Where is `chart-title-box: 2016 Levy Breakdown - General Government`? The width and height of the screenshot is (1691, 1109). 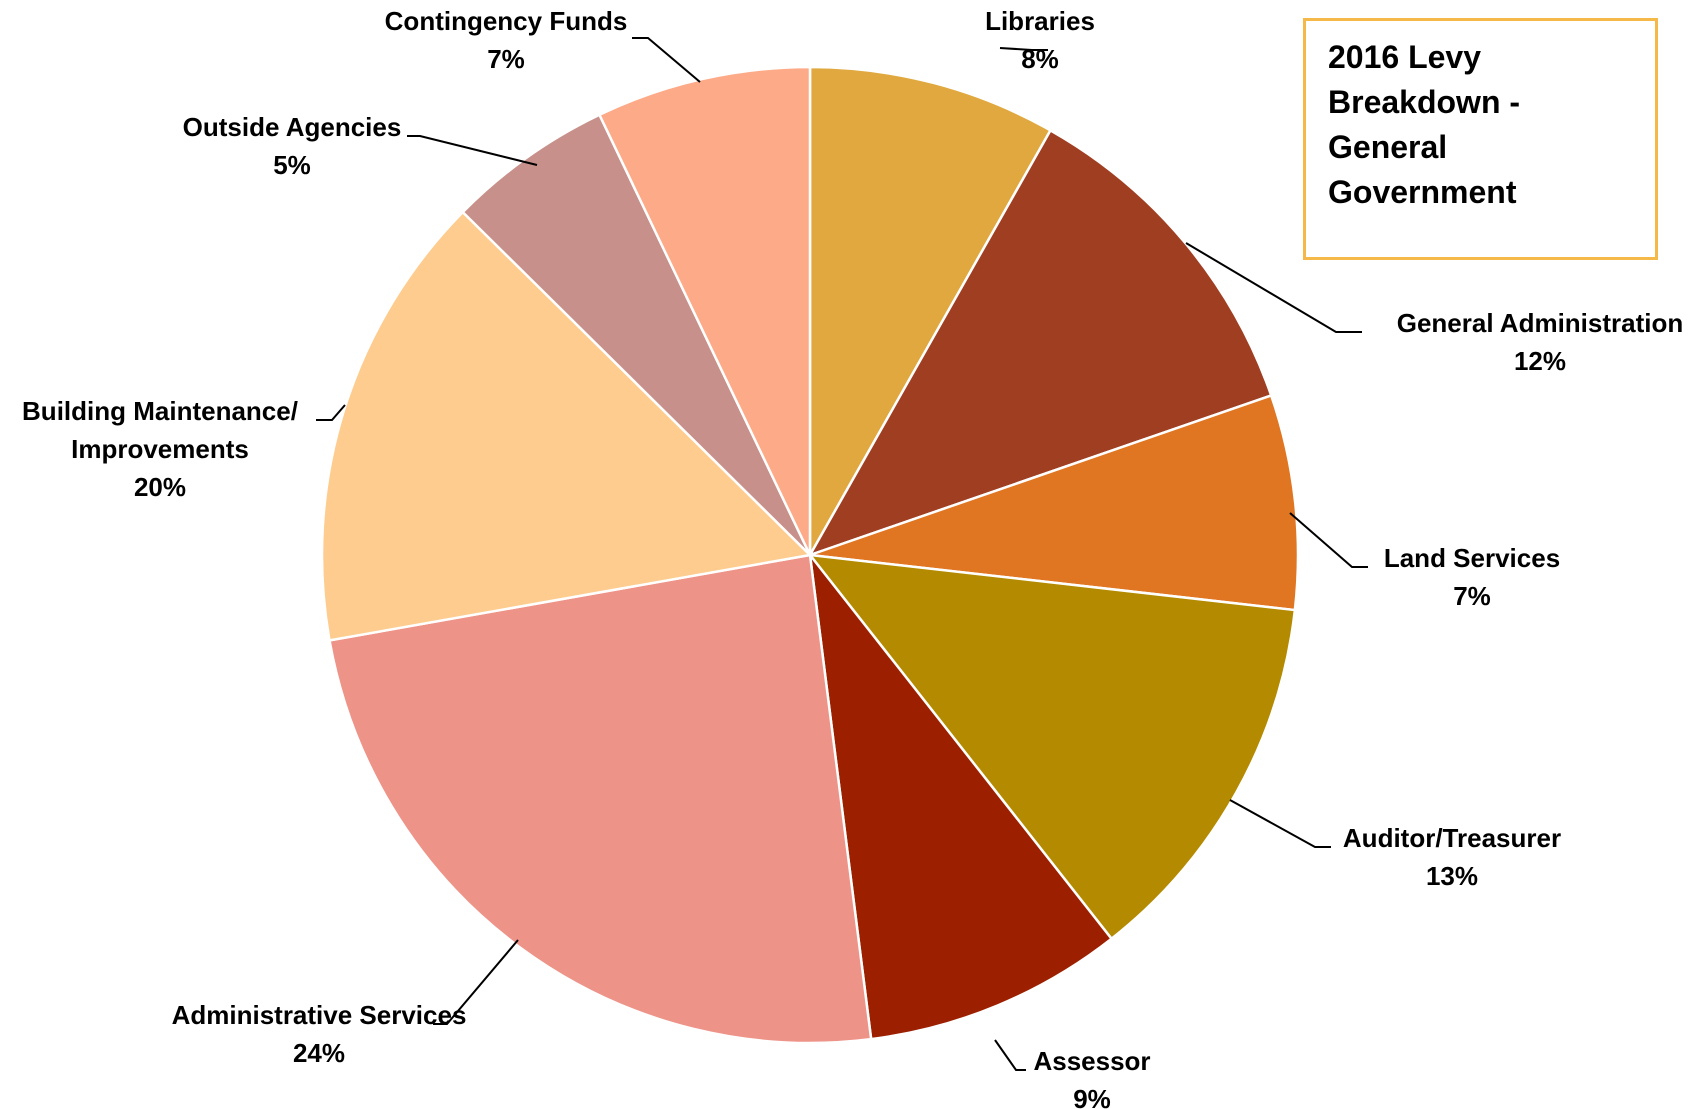 chart-title-box: 2016 Levy Breakdown - General Government is located at coordinates (1480, 139).